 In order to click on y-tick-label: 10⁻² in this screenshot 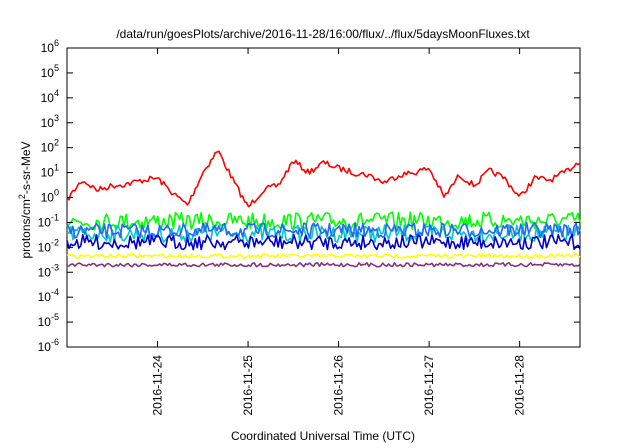, I will do `click(48, 245)`.